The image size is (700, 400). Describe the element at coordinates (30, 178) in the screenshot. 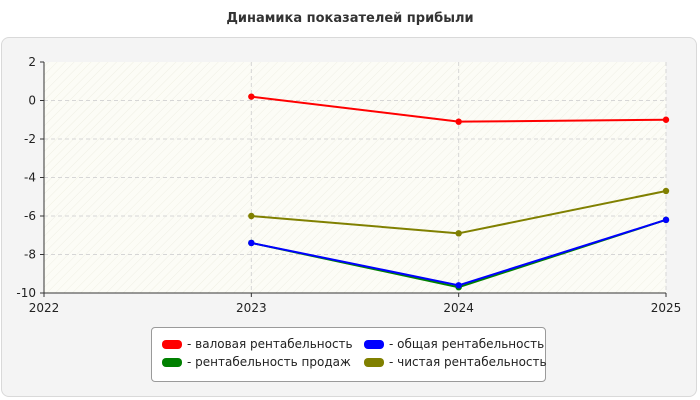

I see `y-tick-label: -4` at that location.